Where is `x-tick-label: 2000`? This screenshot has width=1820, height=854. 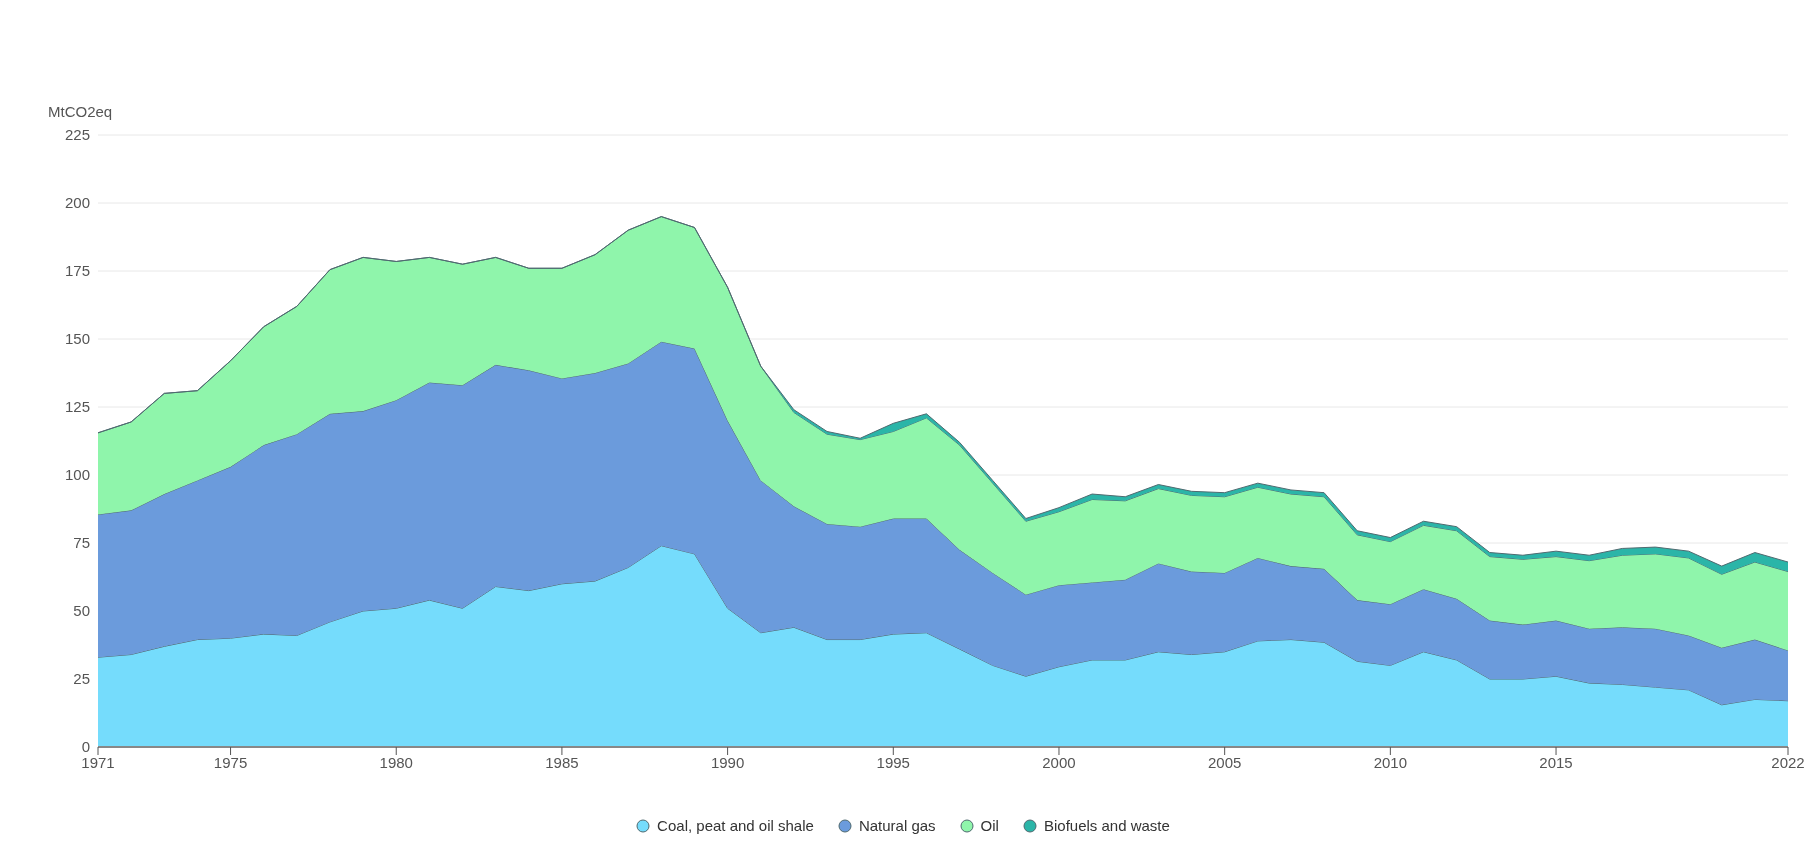
x-tick-label: 2000 is located at coordinates (1059, 762).